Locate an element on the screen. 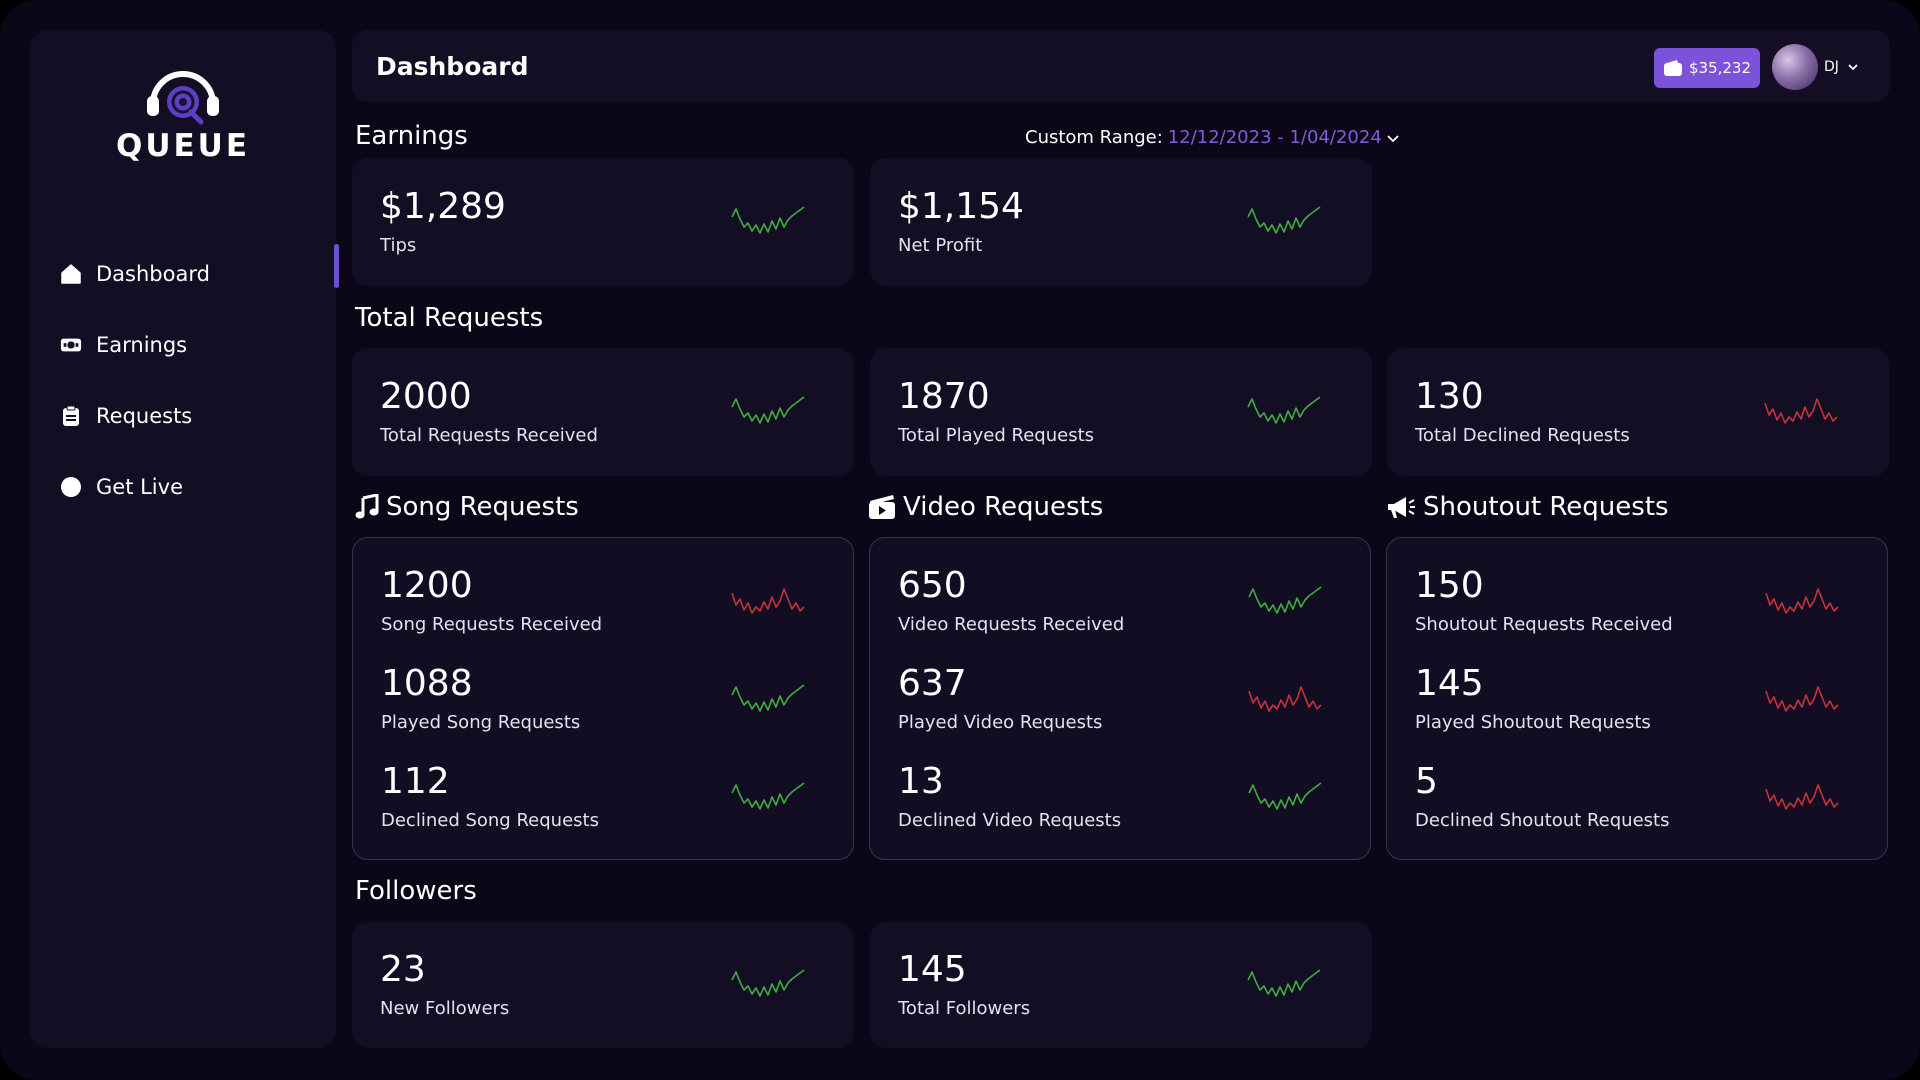  stat-label: Played Shoutout Requests is located at coordinates (1533, 722).